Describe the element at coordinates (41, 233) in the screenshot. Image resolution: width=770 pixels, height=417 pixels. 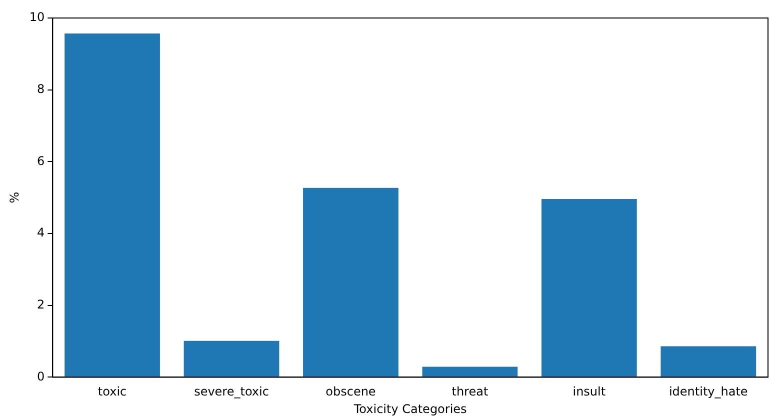
I see `y-tick-label: 4` at that location.